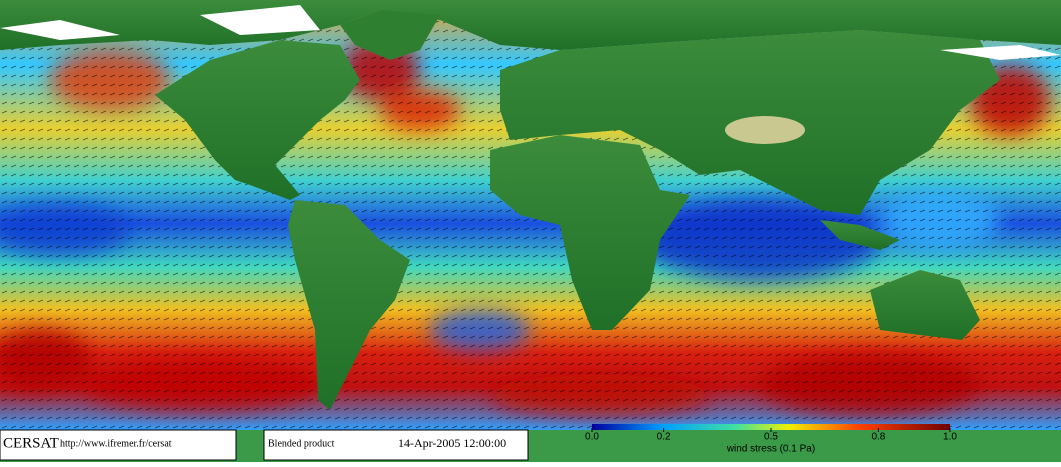 The width and height of the screenshot is (1061, 467). I want to click on url: http://www.ifremer.fr/cersat, so click(116, 443).